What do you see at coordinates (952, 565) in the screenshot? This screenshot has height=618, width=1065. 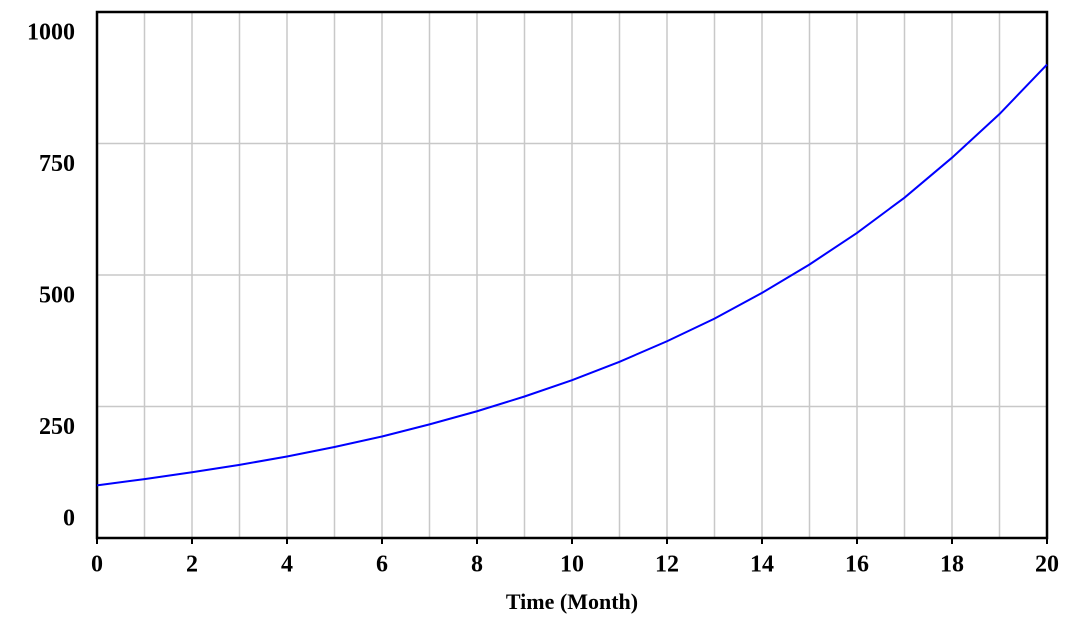 I see `x-tick-label: 18` at bounding box center [952, 565].